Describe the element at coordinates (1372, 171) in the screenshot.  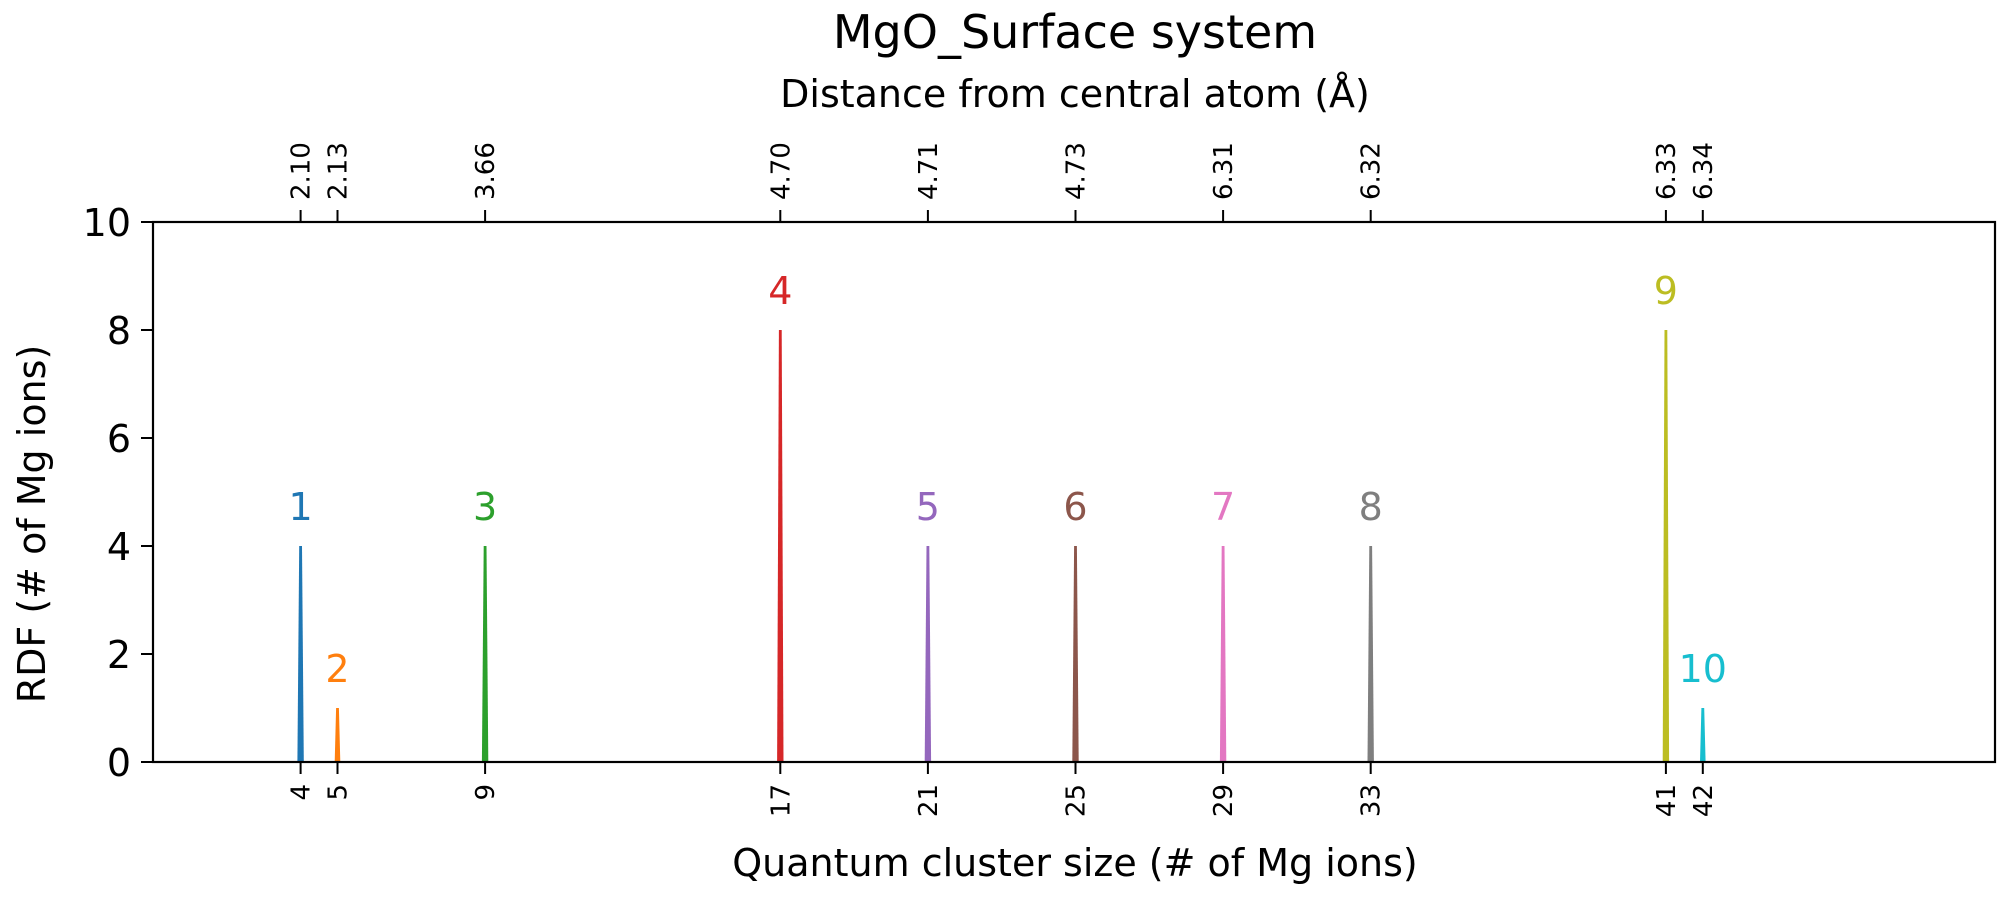
I see `top-tick-label: 6.32` at that location.